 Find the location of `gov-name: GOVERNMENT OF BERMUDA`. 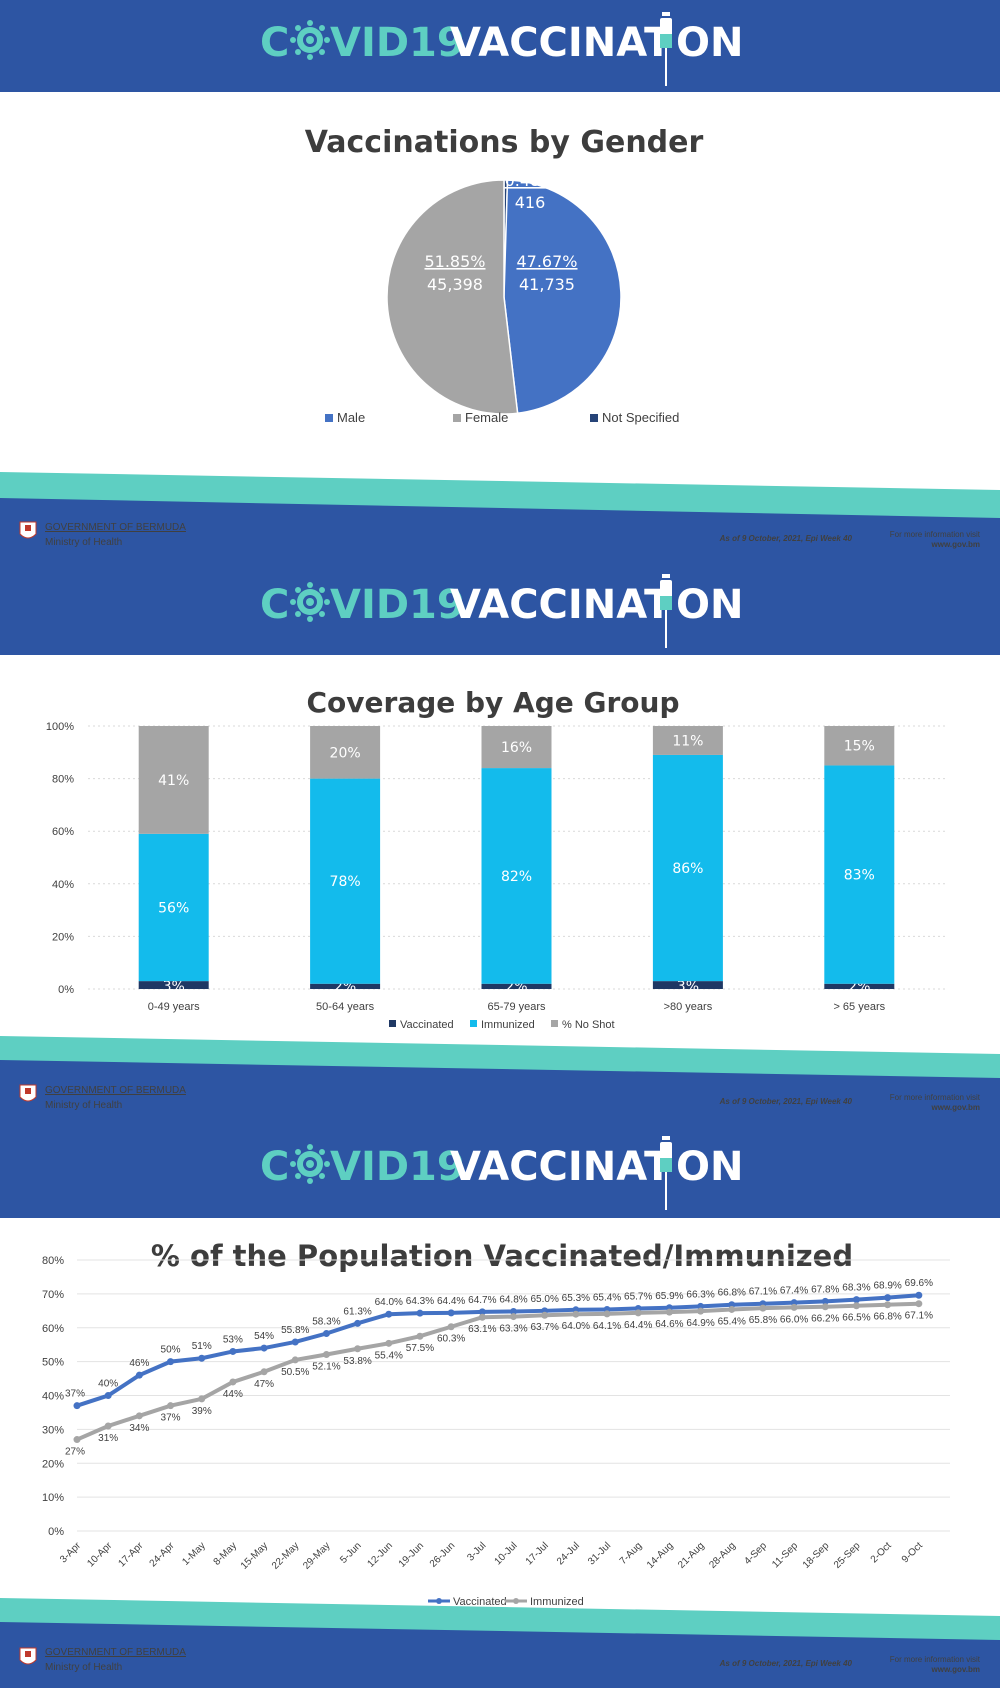

gov-name: GOVERNMENT OF BERMUDA is located at coordinates (115, 1652).